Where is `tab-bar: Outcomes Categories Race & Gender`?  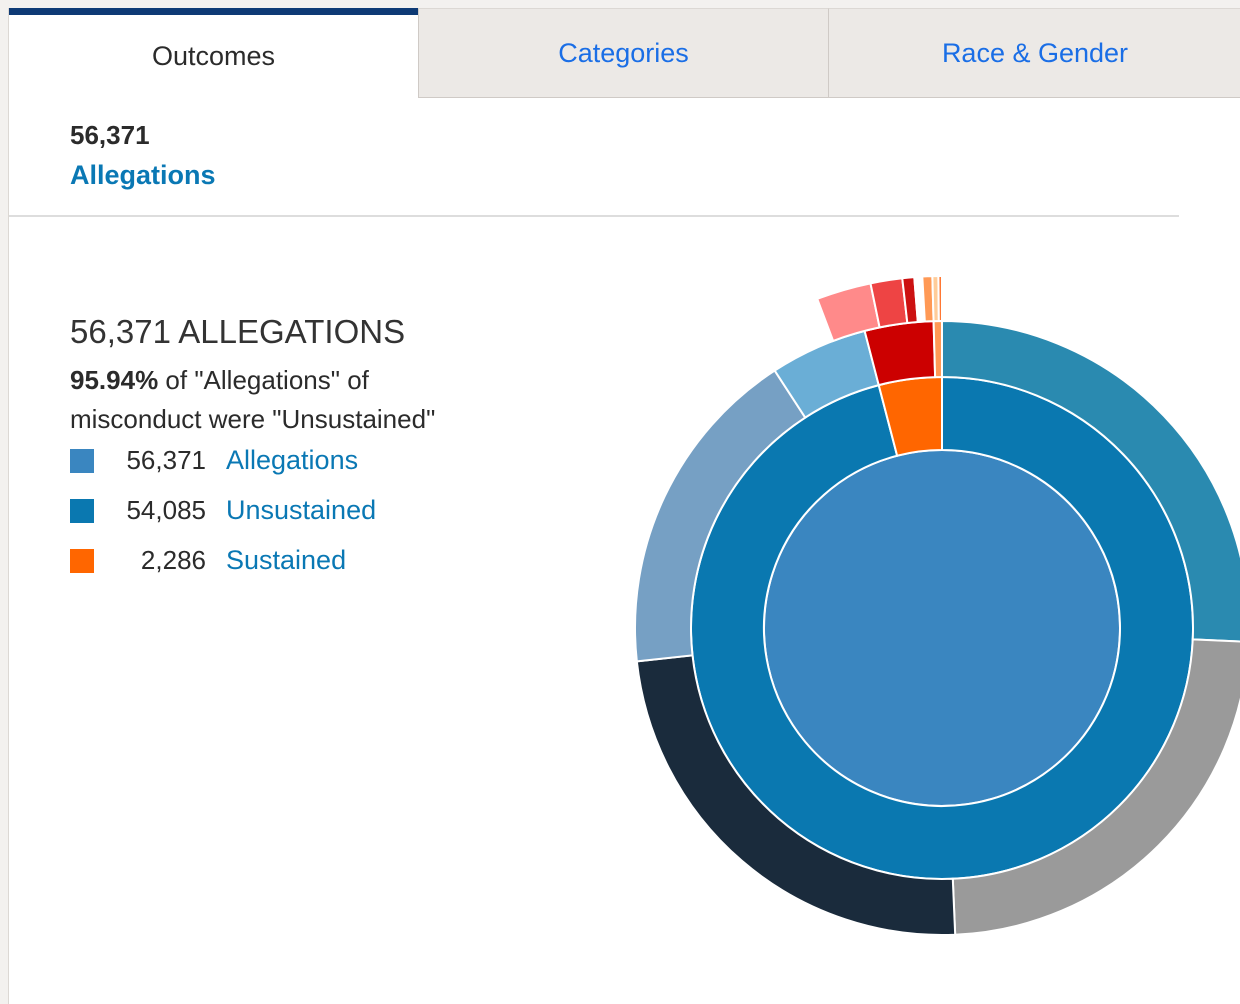 tab-bar: Outcomes Categories Race & Gender is located at coordinates (624, 53).